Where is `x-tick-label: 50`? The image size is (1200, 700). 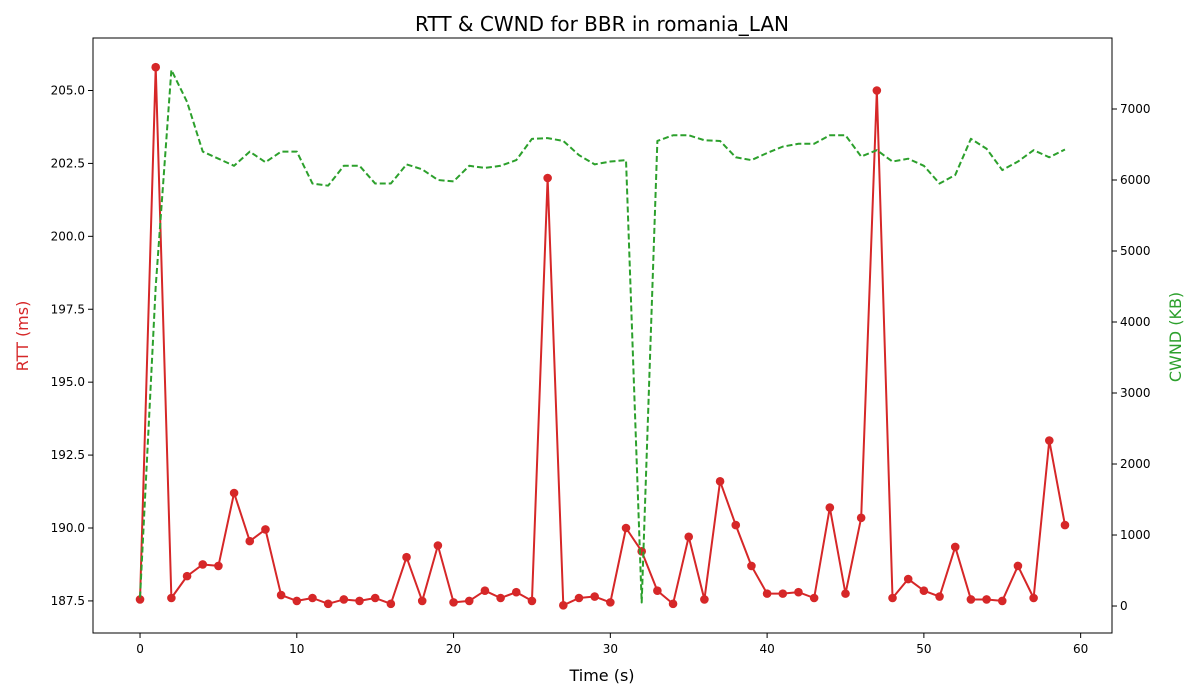
x-tick-label: 50 is located at coordinates (923, 649).